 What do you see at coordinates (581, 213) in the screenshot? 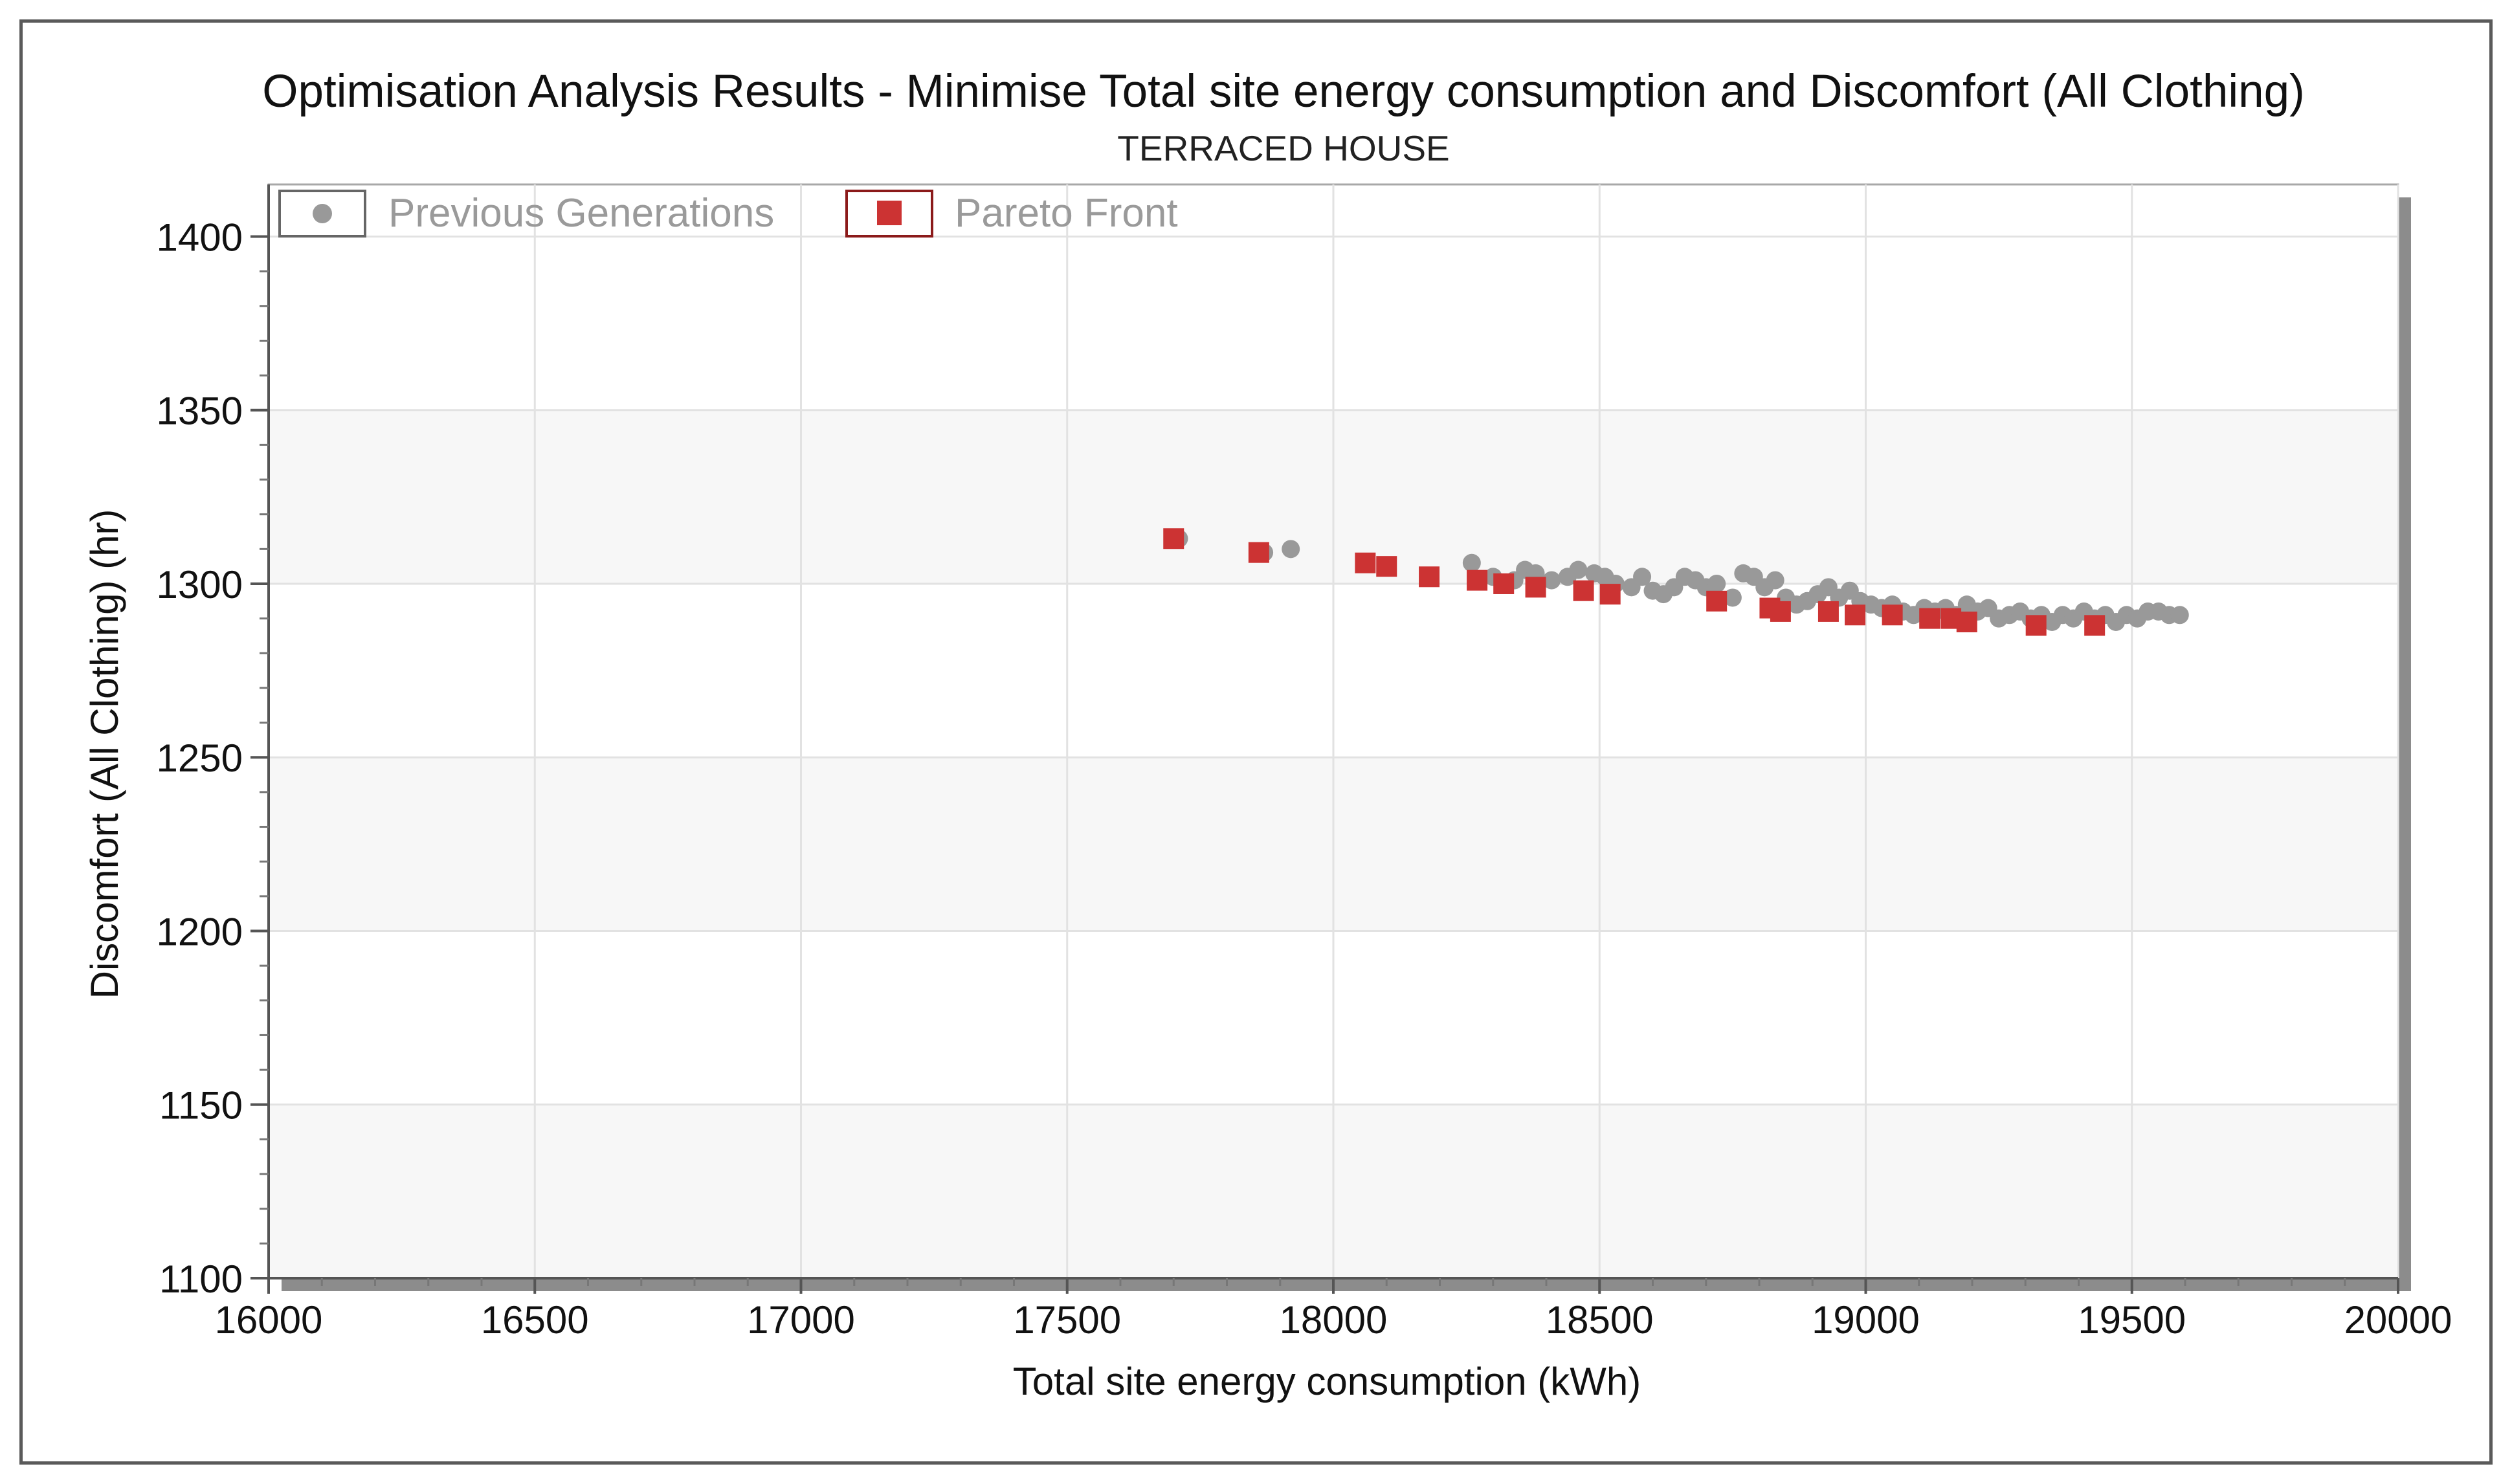
I see `legend-label-previous-generations: Previous Generations` at bounding box center [581, 213].